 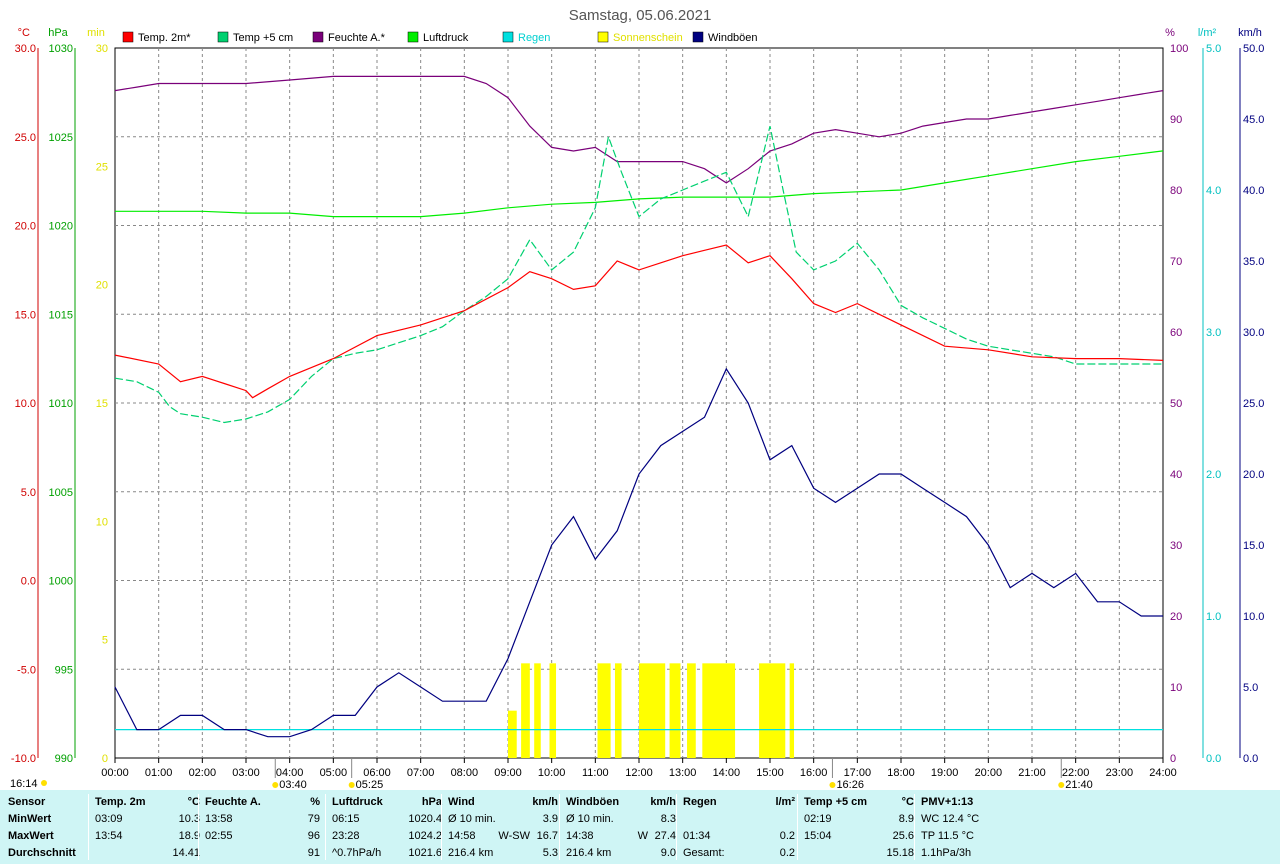 I want to click on sun-tick-label: 20, so click(x=102, y=286).